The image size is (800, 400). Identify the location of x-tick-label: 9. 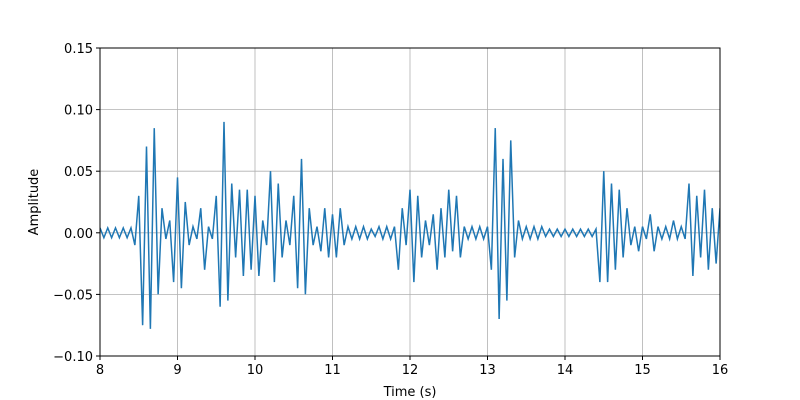
(177, 370).